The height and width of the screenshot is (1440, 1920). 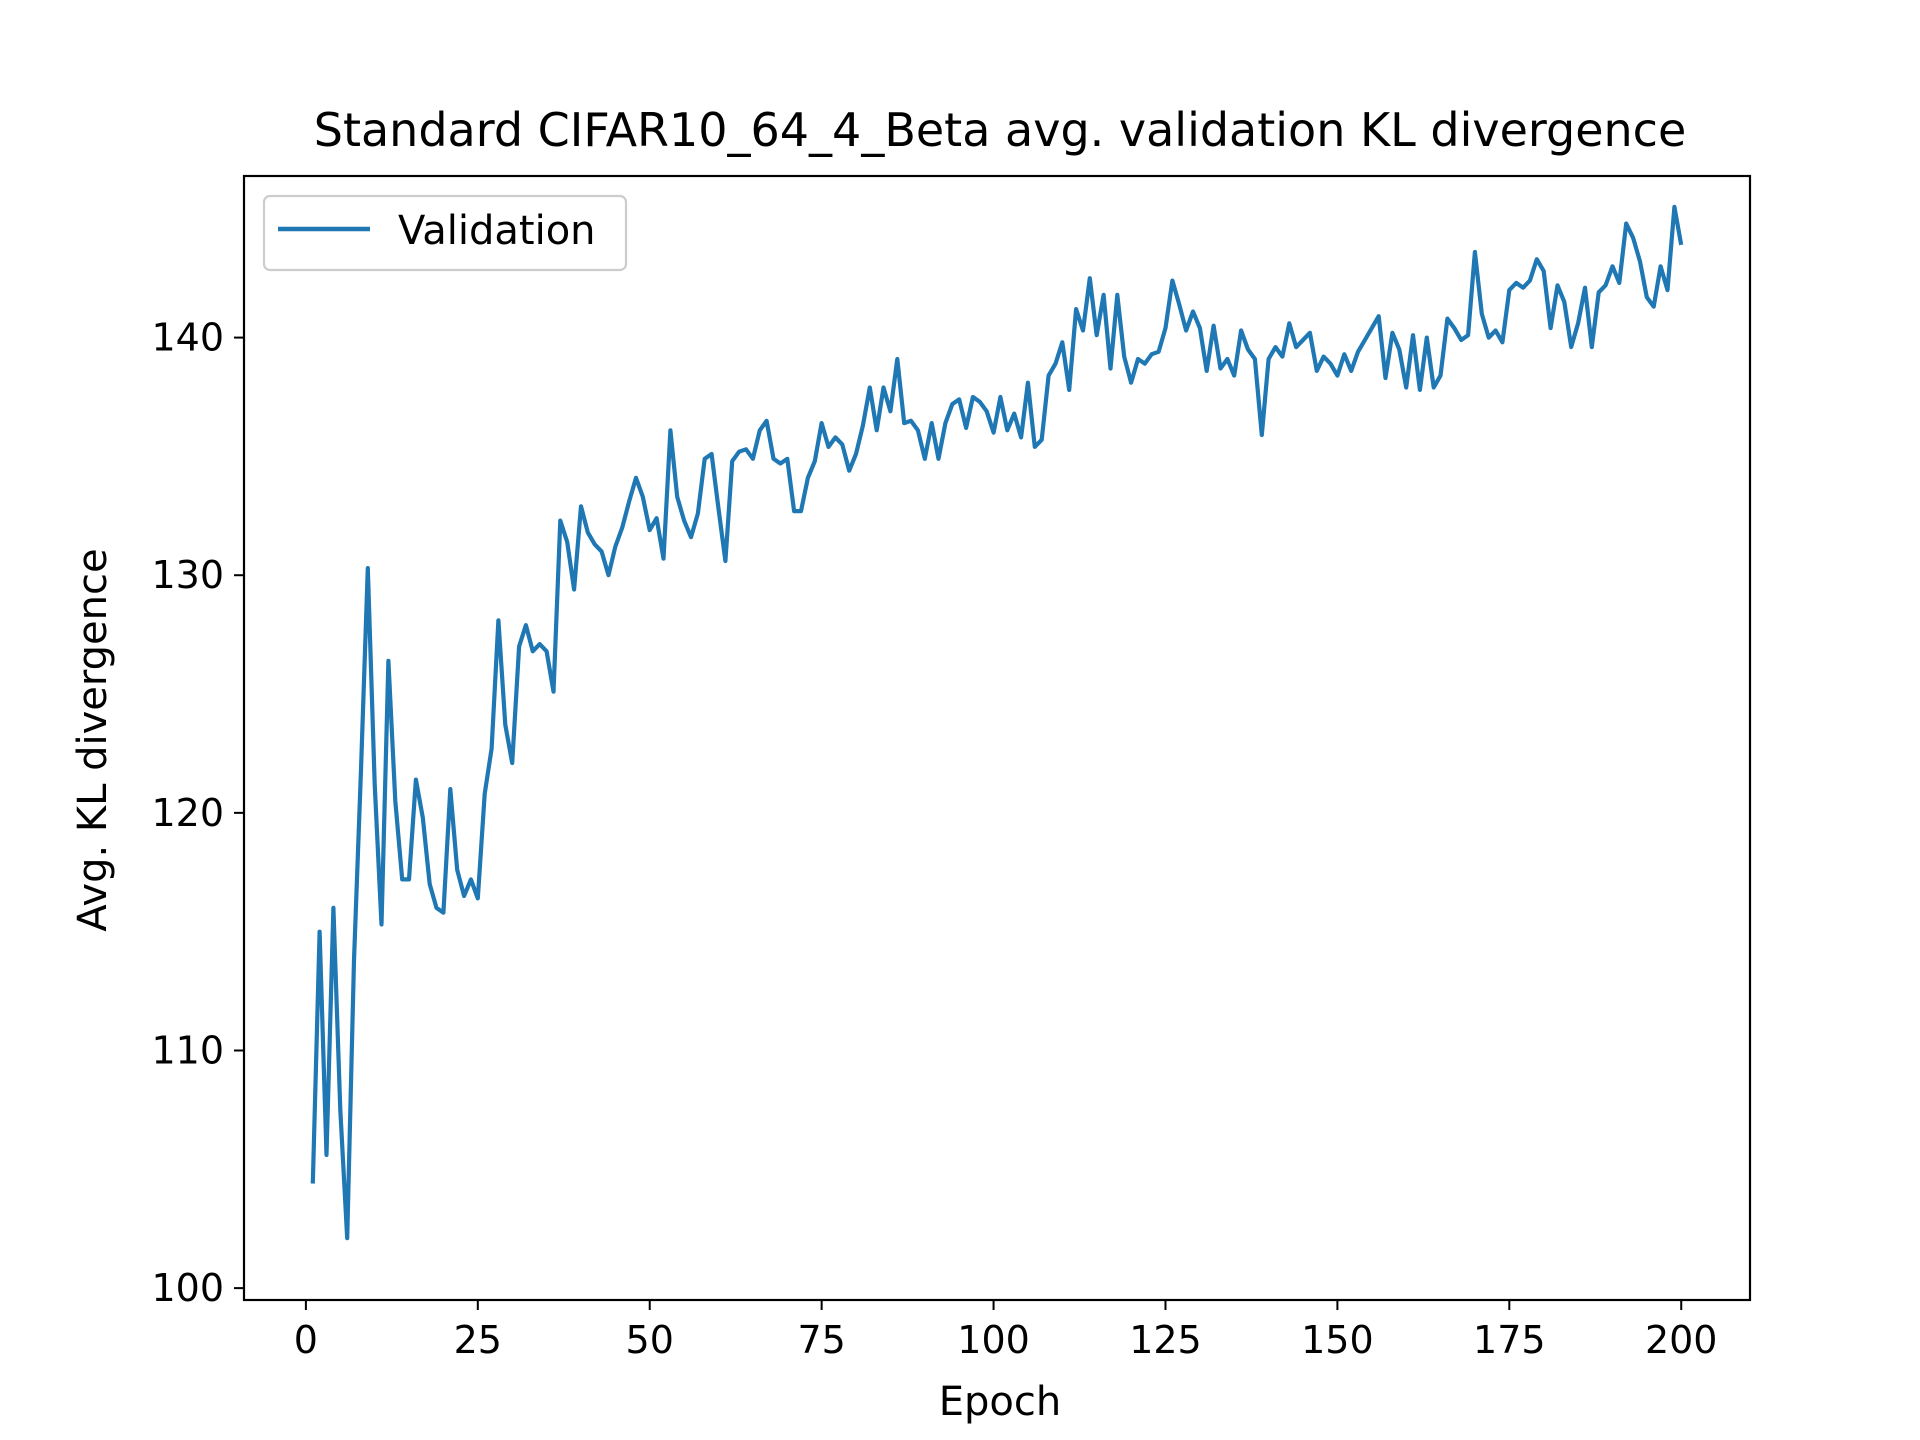 I want to click on x-tick-label: 0, so click(x=306, y=1340).